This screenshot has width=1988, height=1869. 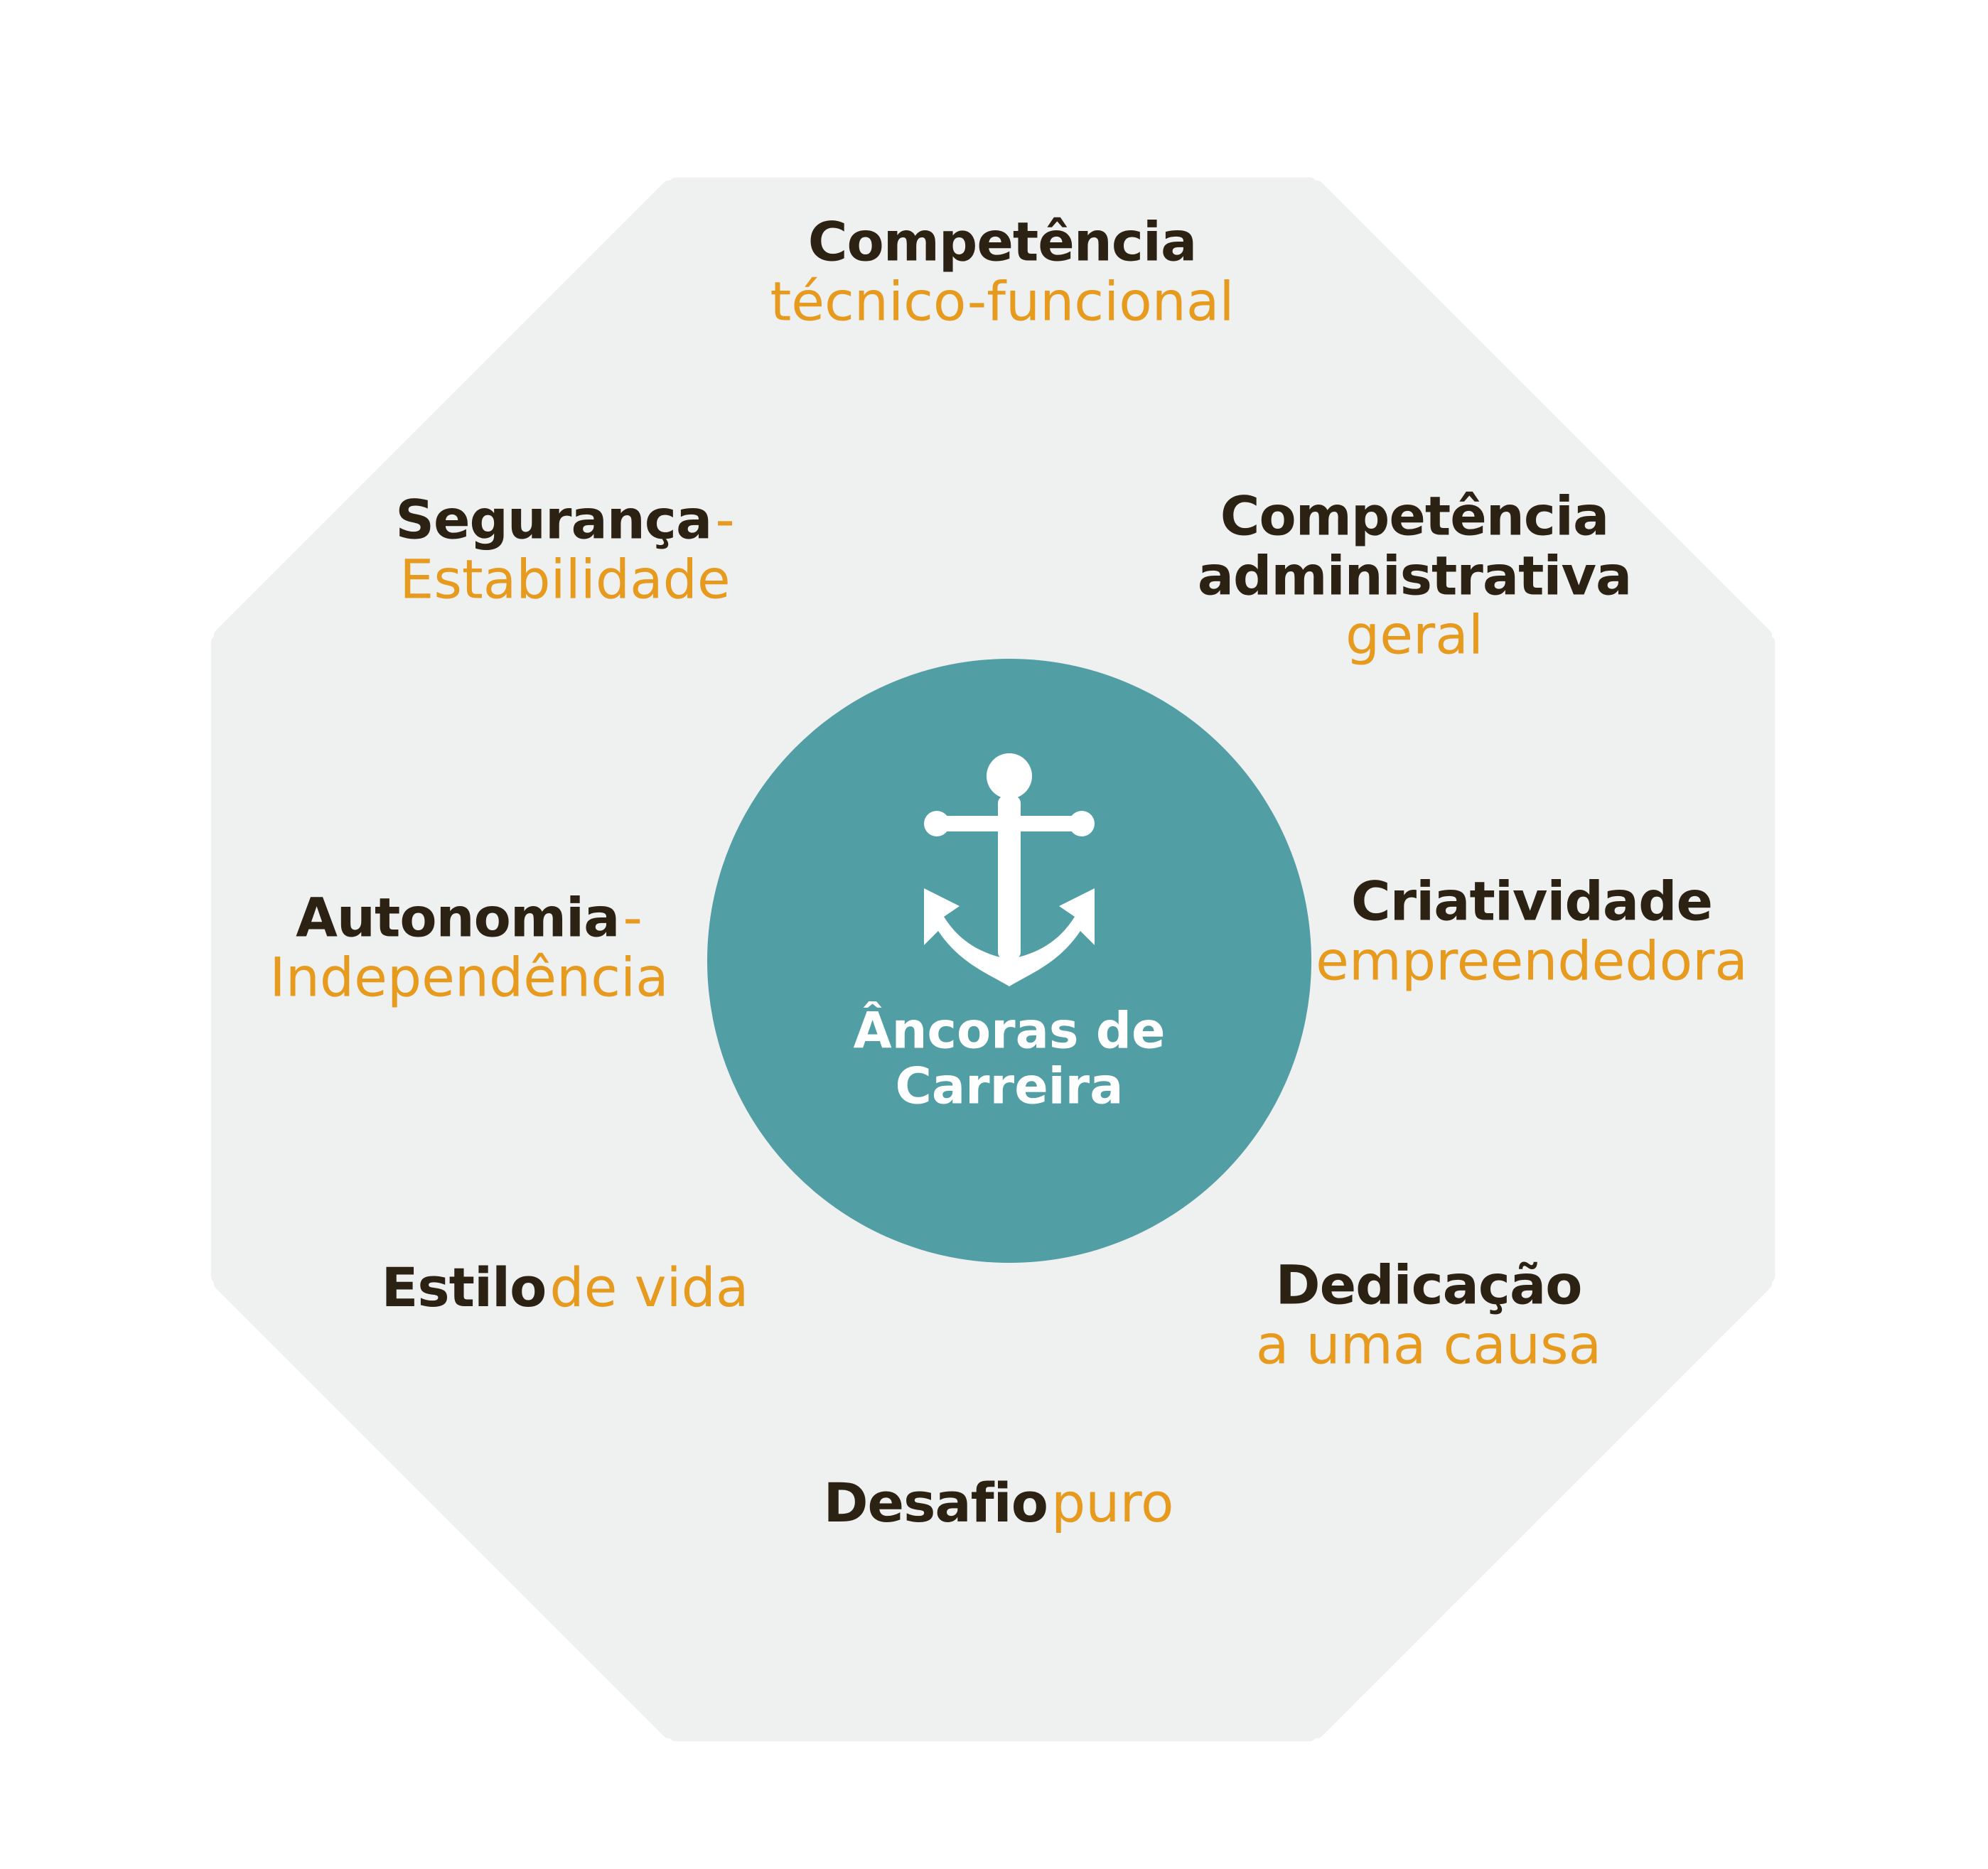 I want to click on label-light: Estabilidade, so click(x=565, y=578).